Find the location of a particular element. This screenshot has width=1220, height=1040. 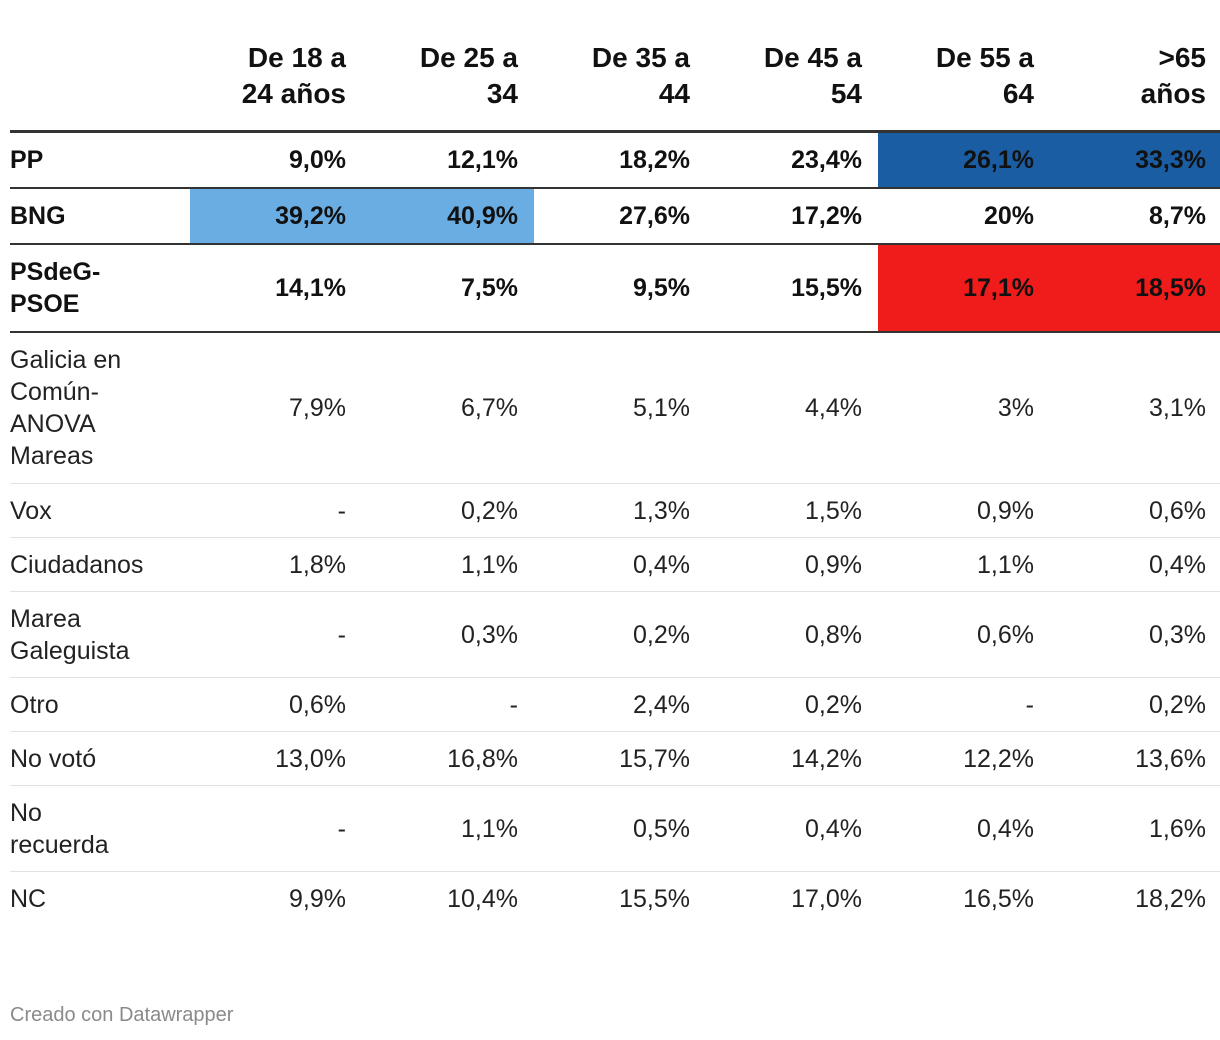

table-cell: 7,5% is located at coordinates (448, 288).